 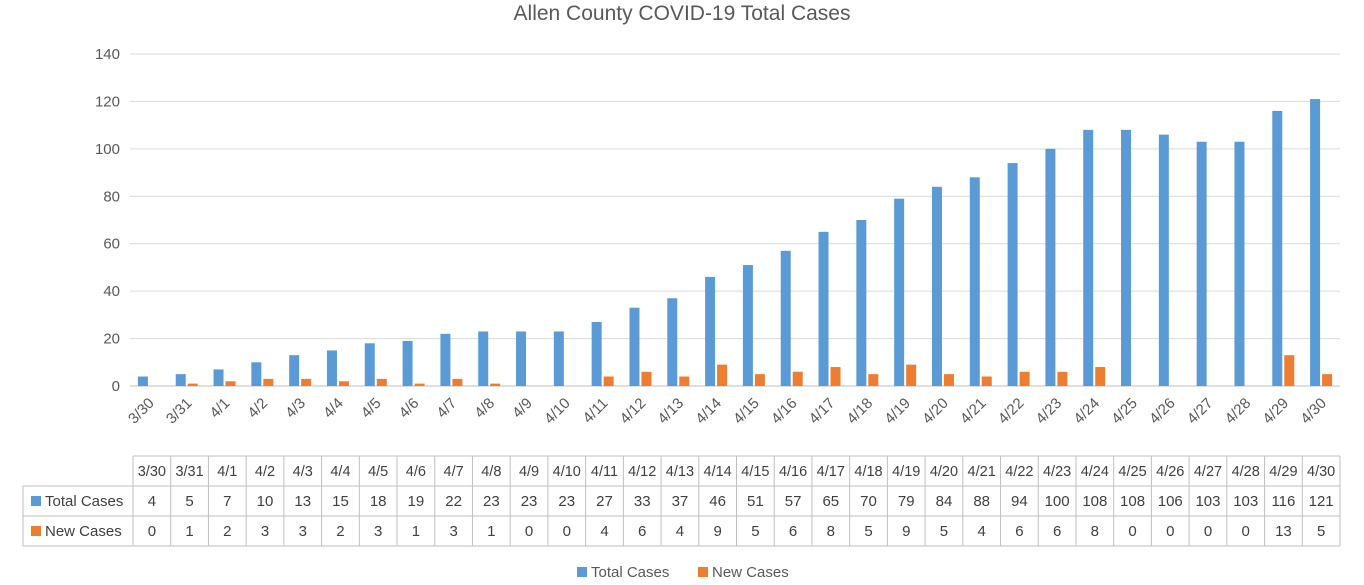 What do you see at coordinates (973, 411) in the screenshot?
I see `x-tick-label: 4/21` at bounding box center [973, 411].